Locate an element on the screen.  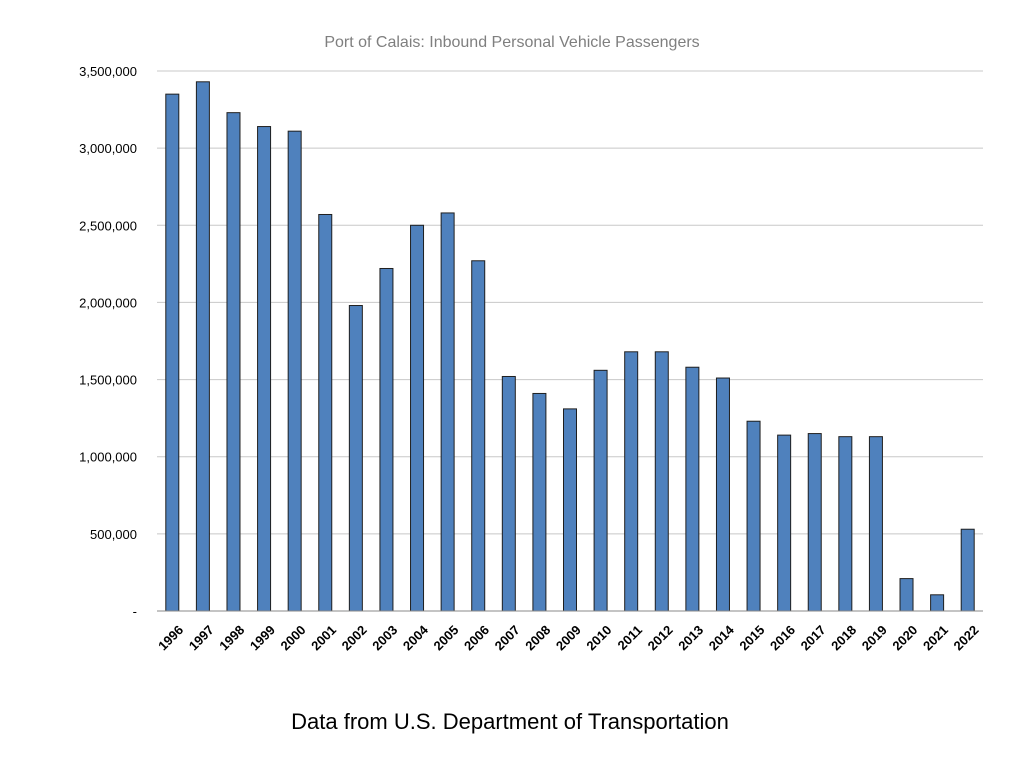
bar-2010 is located at coordinates (600, 490).